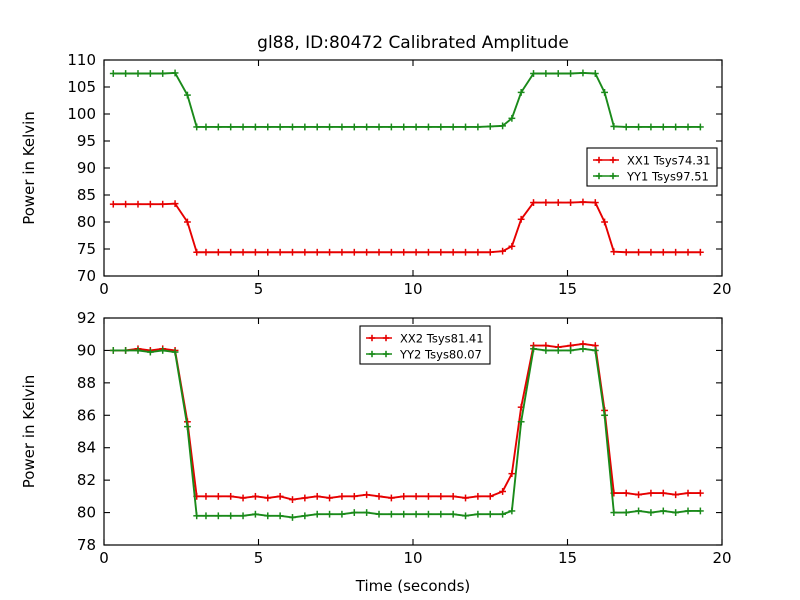 The height and width of the screenshot is (600, 800). What do you see at coordinates (81, 60) in the screenshot?
I see `yticklabel-top-8: 110` at bounding box center [81, 60].